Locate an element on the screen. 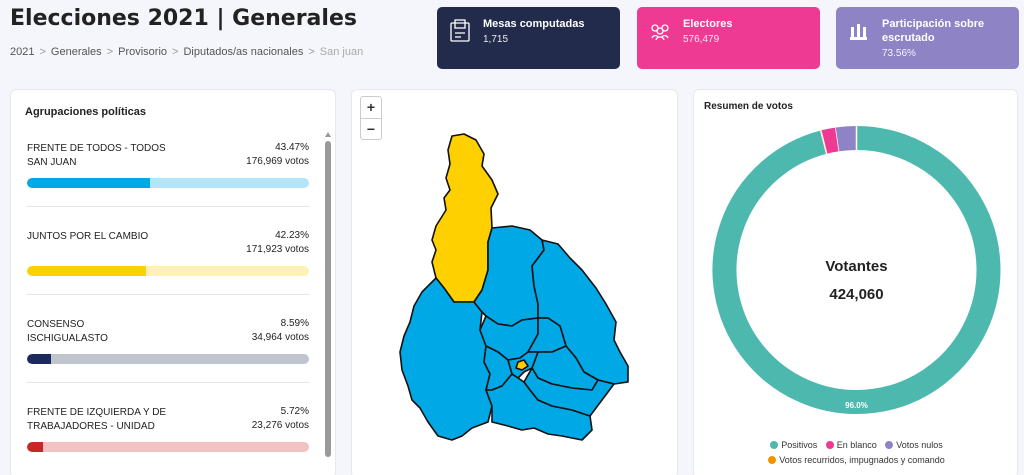 The width and height of the screenshot is (1024, 475). scrollbar is located at coordinates (328, 302).